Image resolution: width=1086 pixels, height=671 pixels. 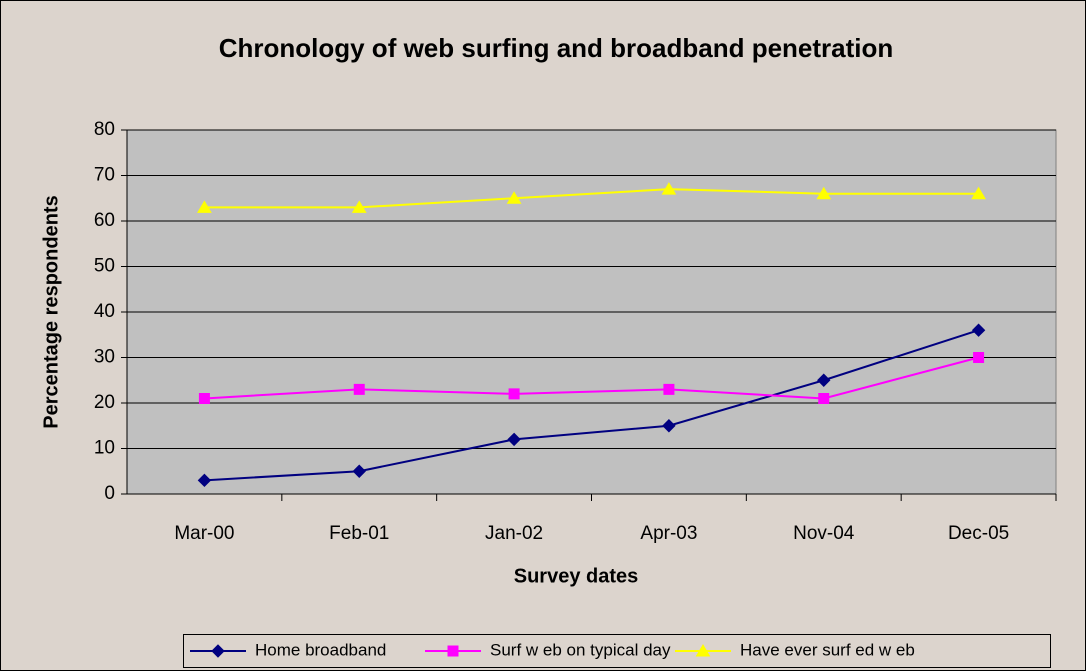 What do you see at coordinates (104, 220) in the screenshot?
I see `y-tick-label: 60` at bounding box center [104, 220].